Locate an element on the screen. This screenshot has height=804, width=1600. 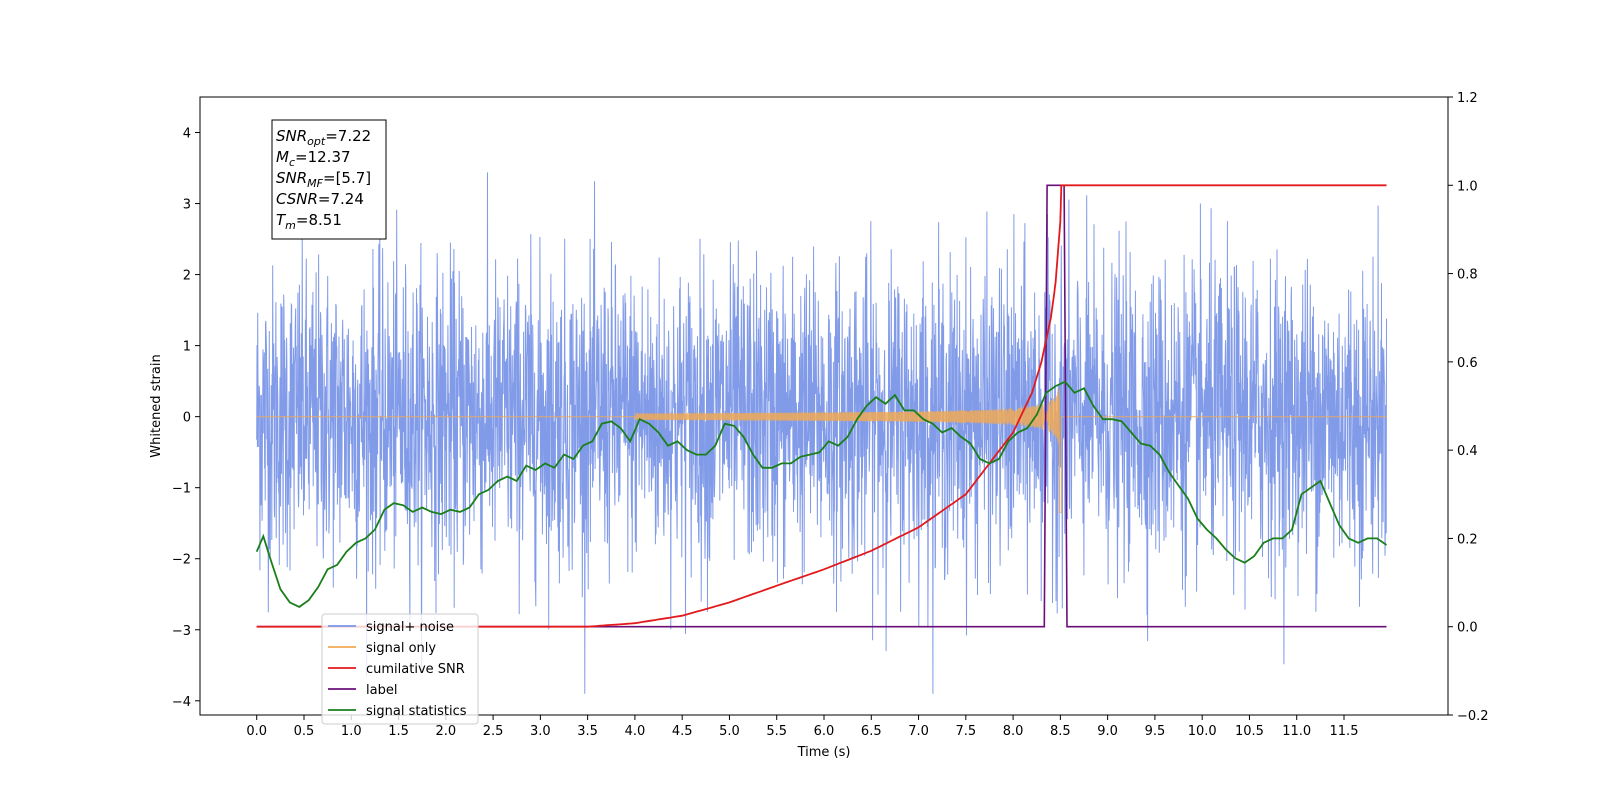
x-tick-label: 11.0 is located at coordinates (1296, 731).